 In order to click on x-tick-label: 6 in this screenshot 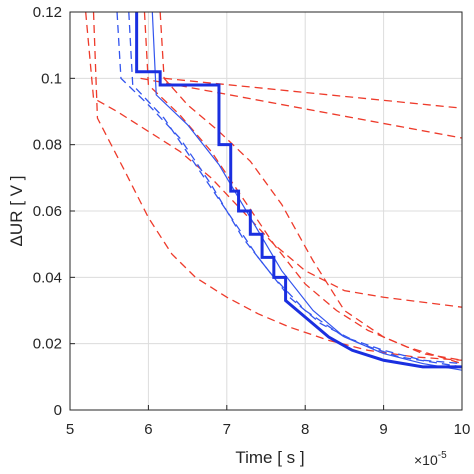, I will do `click(148, 429)`.